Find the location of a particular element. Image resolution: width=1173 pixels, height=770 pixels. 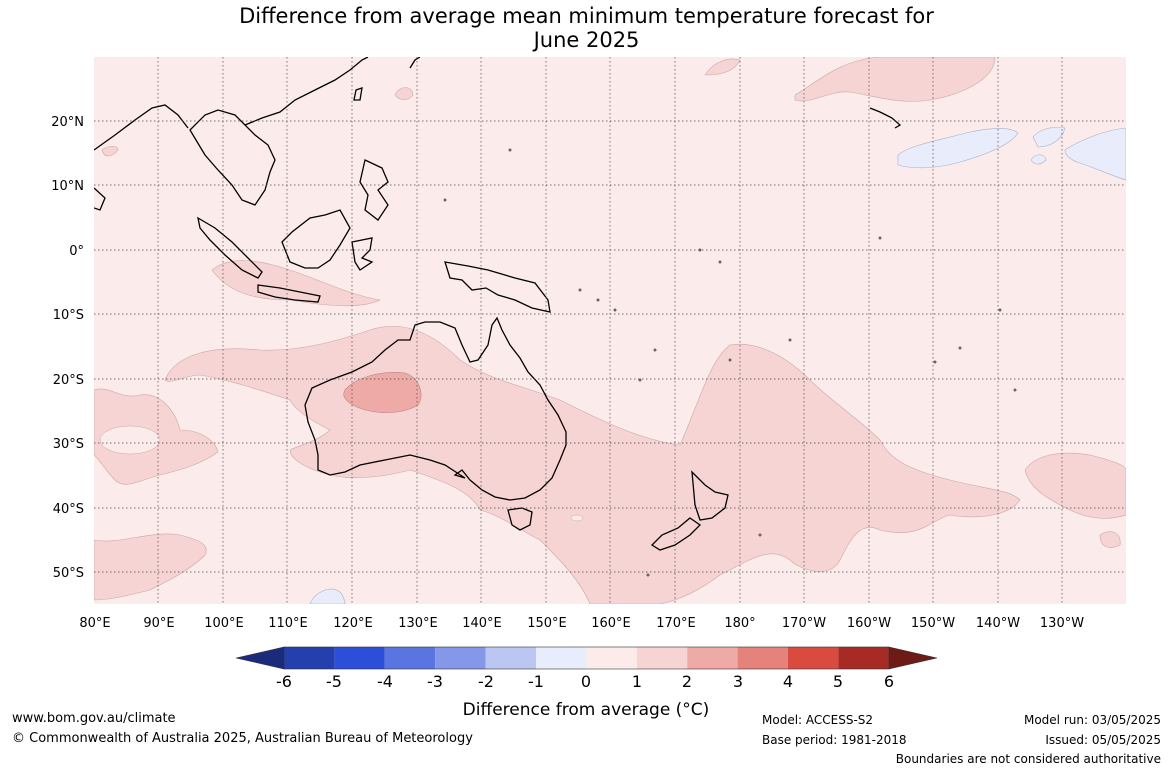

cool-region-north-pacific is located at coordinates (958, 148).